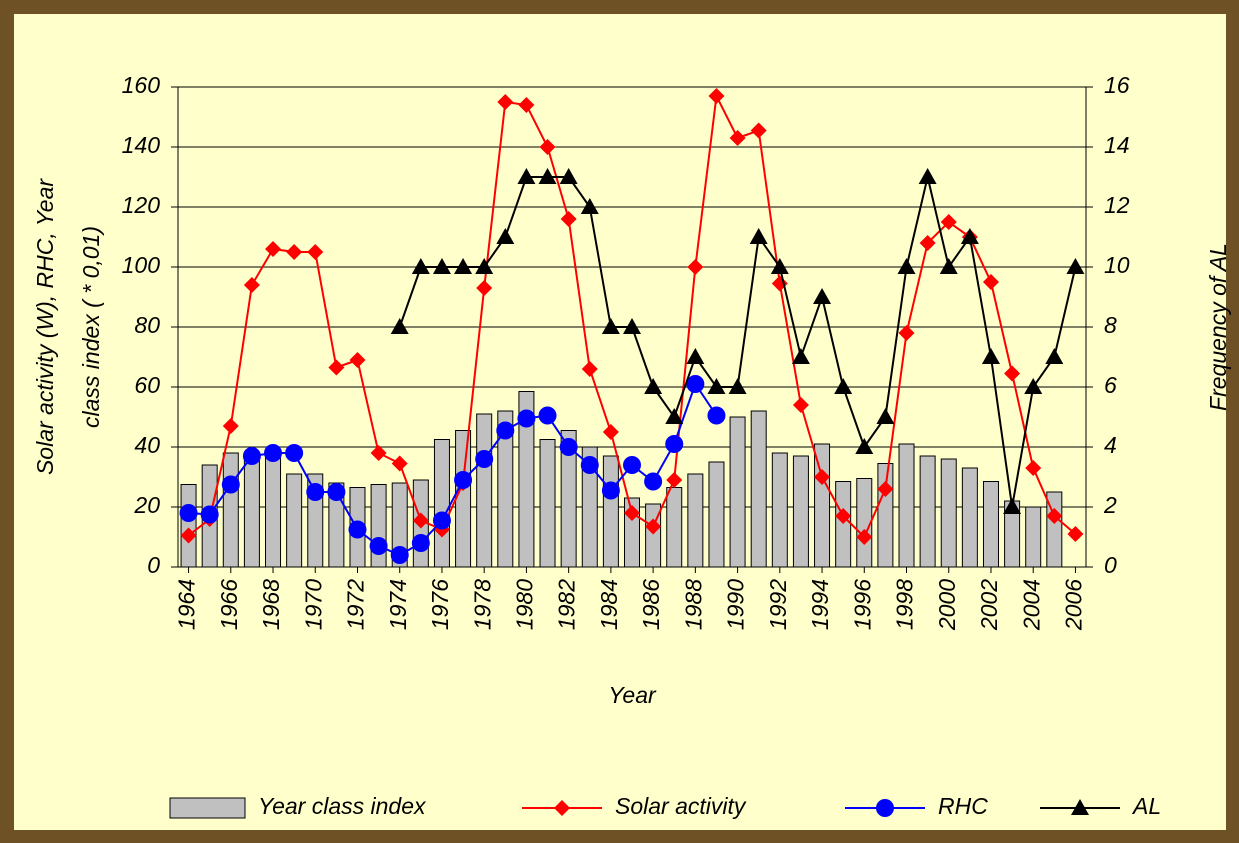 The image size is (1239, 843). Describe the element at coordinates (1110, 385) in the screenshot. I see `y2-tick-label: 6` at that location.